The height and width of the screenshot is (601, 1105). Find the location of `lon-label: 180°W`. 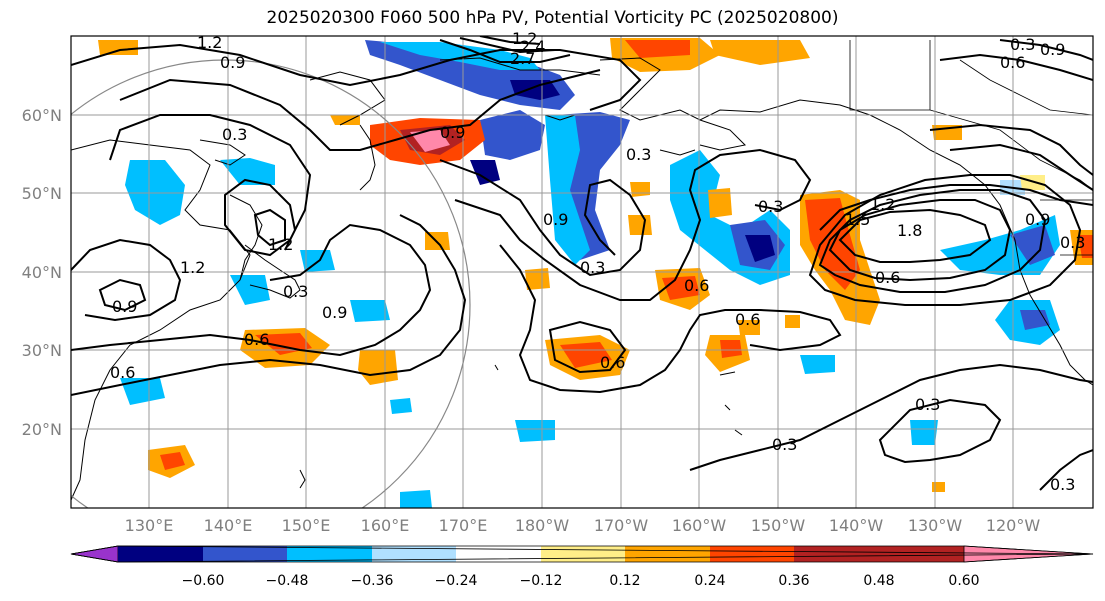

lon-label: 180°W is located at coordinates (542, 525).